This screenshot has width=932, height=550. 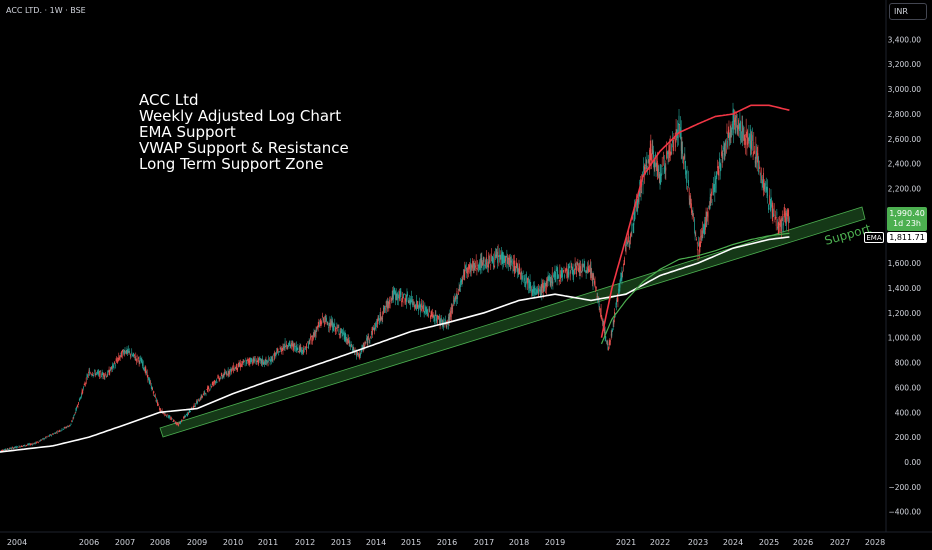 I want to click on x-tick-label: 2012, so click(x=305, y=542).